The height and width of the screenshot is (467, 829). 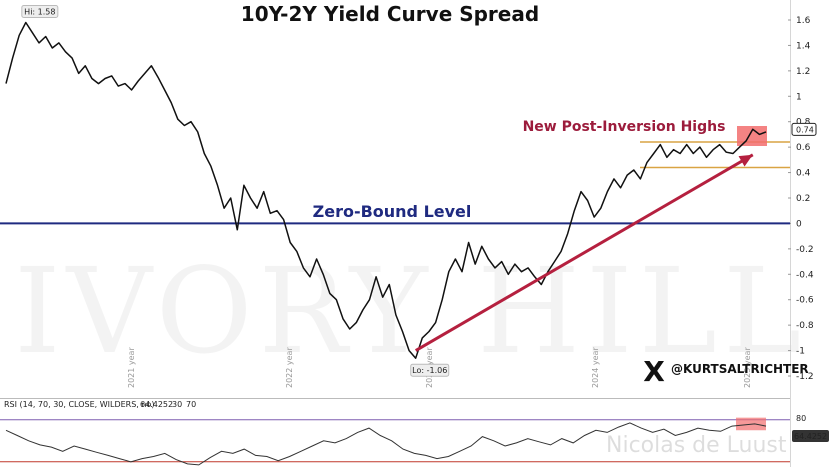 I want to click on social-handle: X @KURTSALTRICHTER, so click(x=725, y=371).